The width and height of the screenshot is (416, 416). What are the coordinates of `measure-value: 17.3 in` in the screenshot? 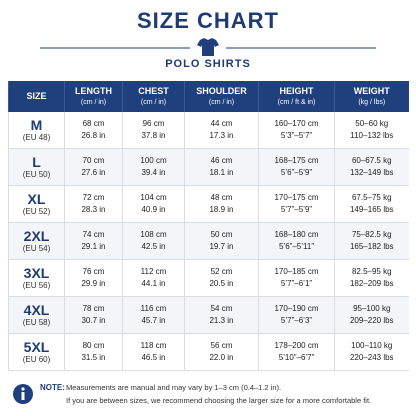 It's located at (221, 135).